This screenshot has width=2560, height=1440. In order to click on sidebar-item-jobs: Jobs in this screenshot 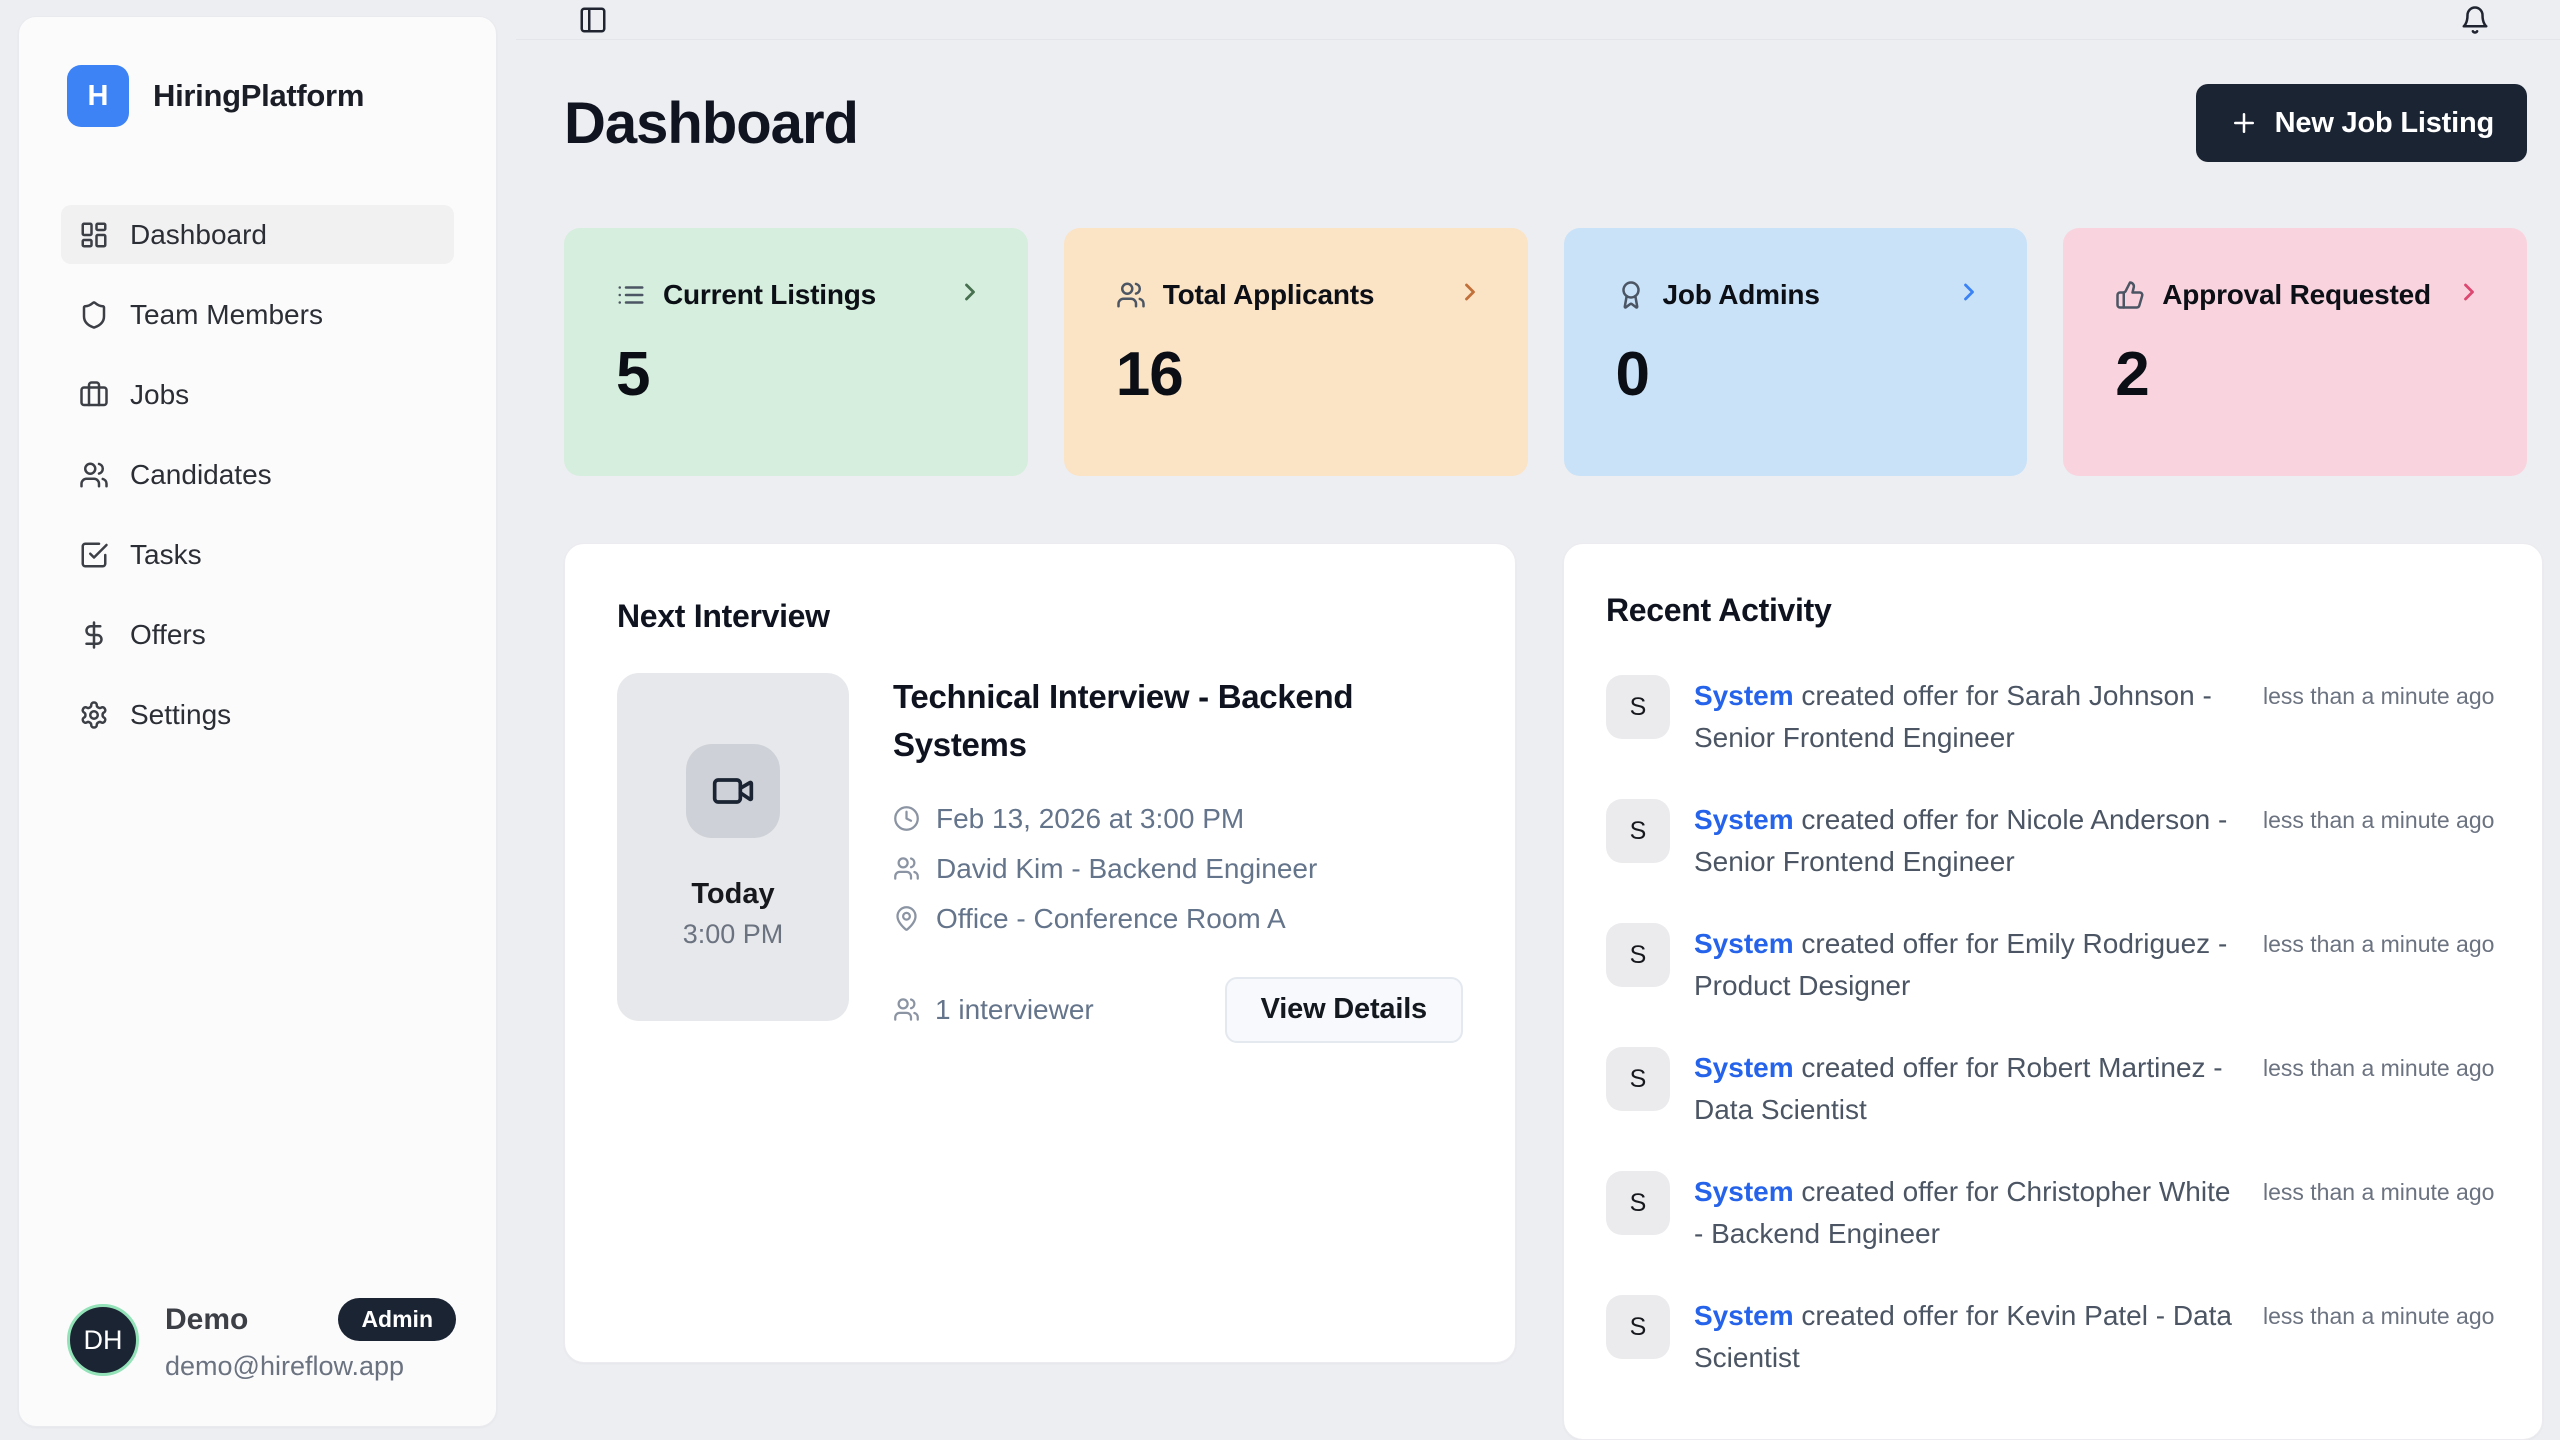, I will do `click(257, 394)`.